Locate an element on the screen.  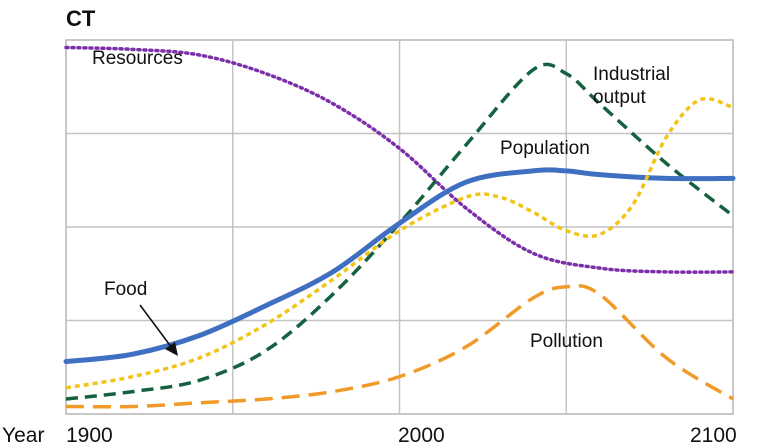
food-arrow-head is located at coordinates (171, 349).